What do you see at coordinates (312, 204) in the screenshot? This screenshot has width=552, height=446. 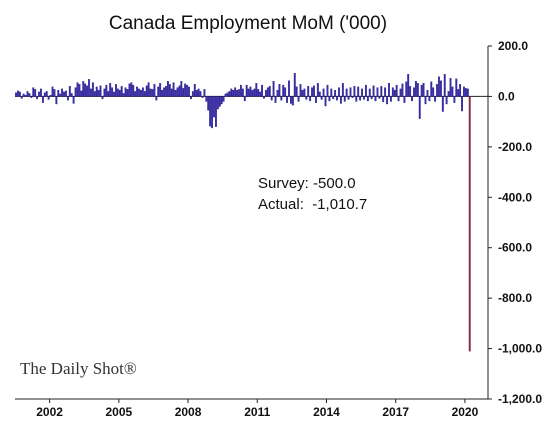 I see `annotation-actual: Actual: -1,010.7` at bounding box center [312, 204].